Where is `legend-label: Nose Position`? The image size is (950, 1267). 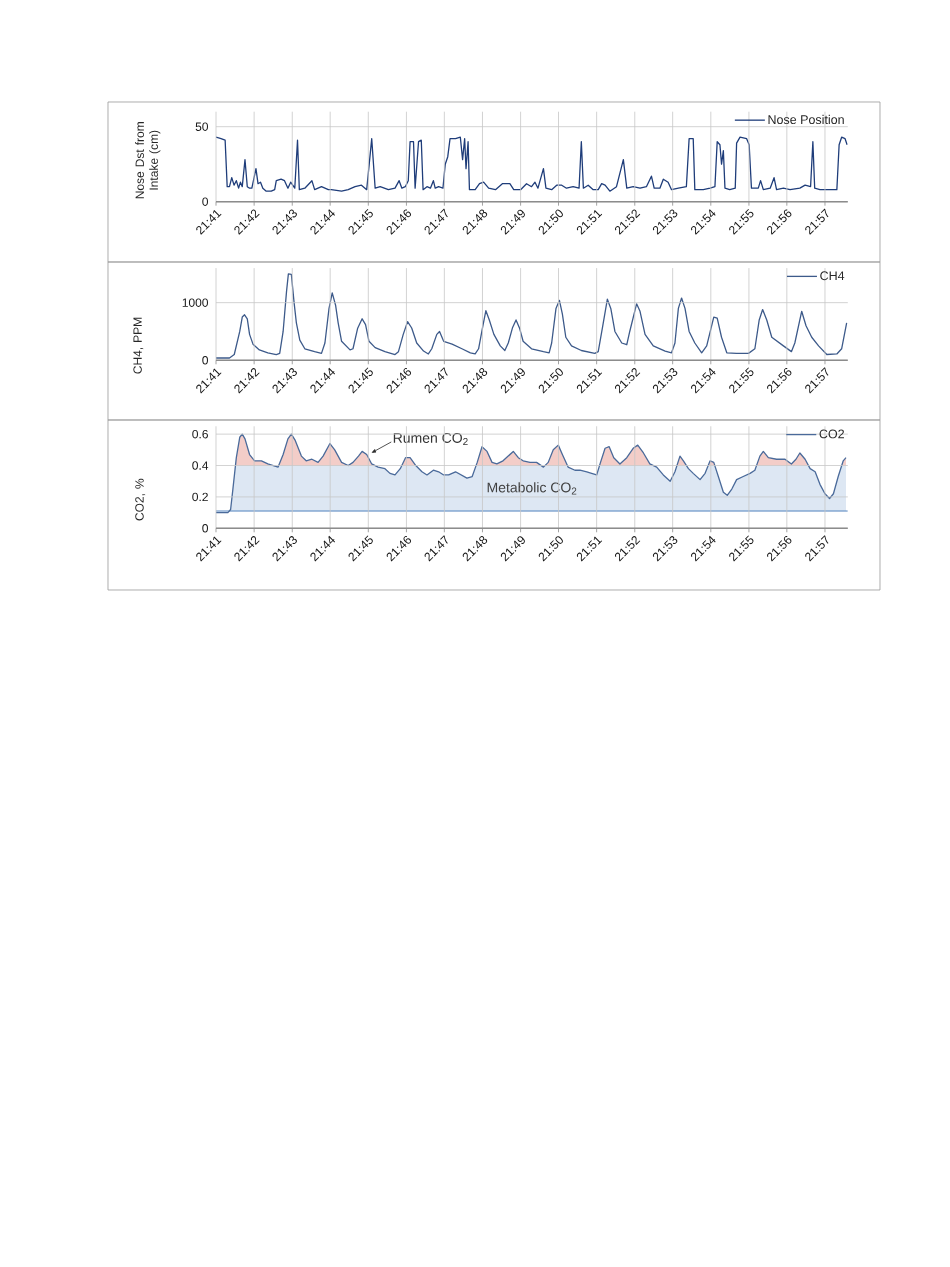
legend-label: Nose Position is located at coordinates (806, 119).